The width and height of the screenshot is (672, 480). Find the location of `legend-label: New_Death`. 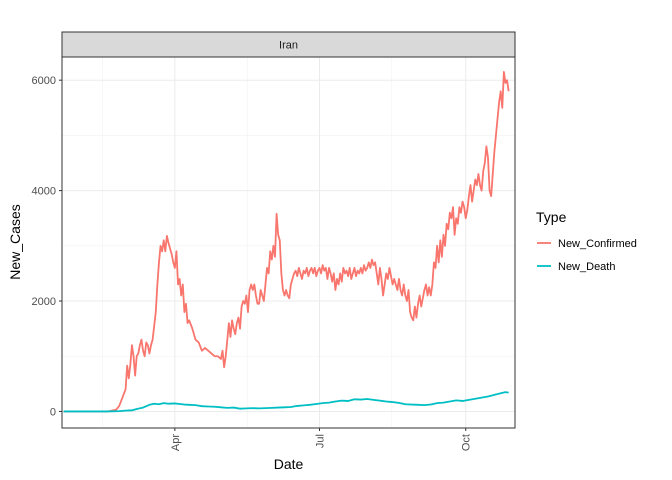

legend-label: New_Death is located at coordinates (586, 267).